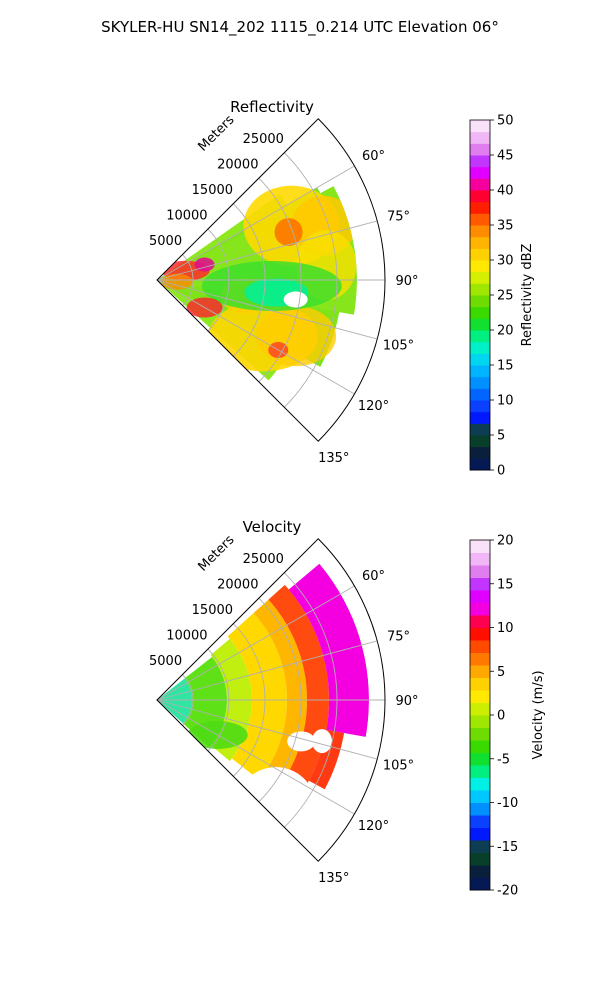  What do you see at coordinates (373, 826) in the screenshot?
I see `velocity-theta-tick-label: 120°` at bounding box center [373, 826].